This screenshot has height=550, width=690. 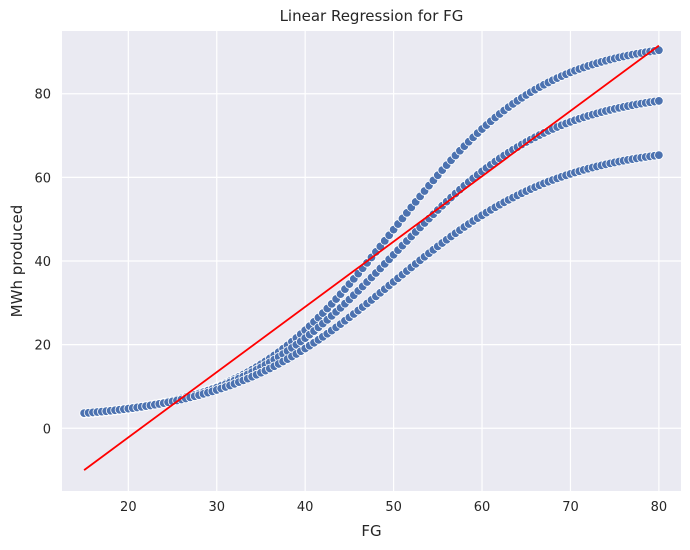 What do you see at coordinates (42, 346) in the screenshot?
I see `y-tick-label: 20` at bounding box center [42, 346].